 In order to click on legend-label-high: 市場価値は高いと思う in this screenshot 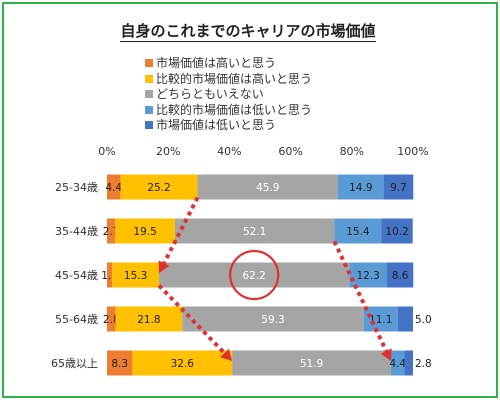, I will do `click(216, 63)`.